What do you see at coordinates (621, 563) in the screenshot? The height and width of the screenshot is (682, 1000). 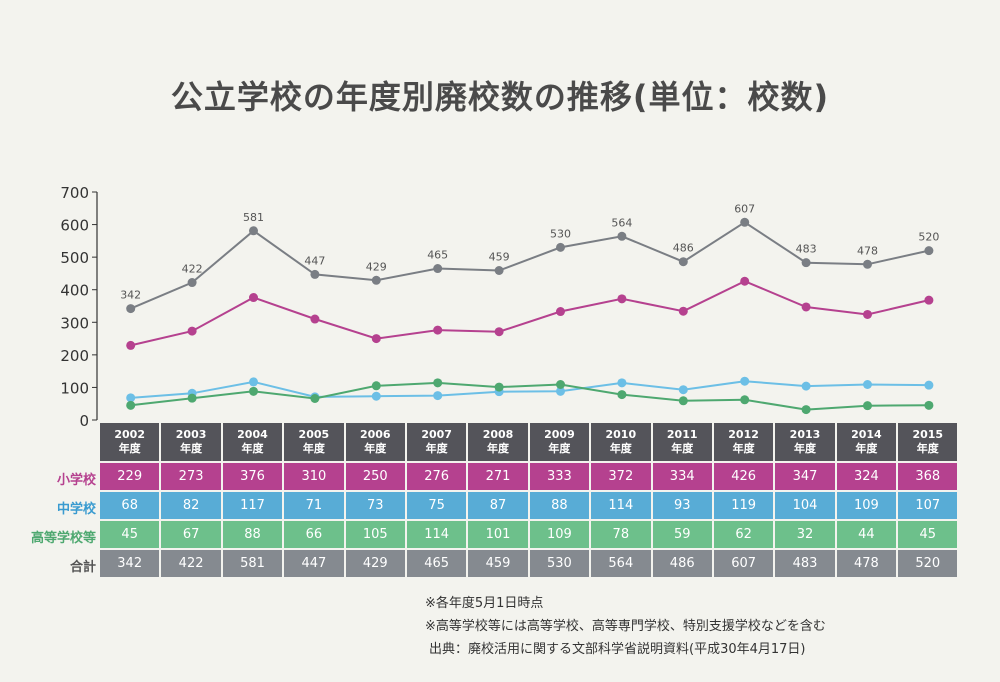 I see `table-cell: 564` at bounding box center [621, 563].